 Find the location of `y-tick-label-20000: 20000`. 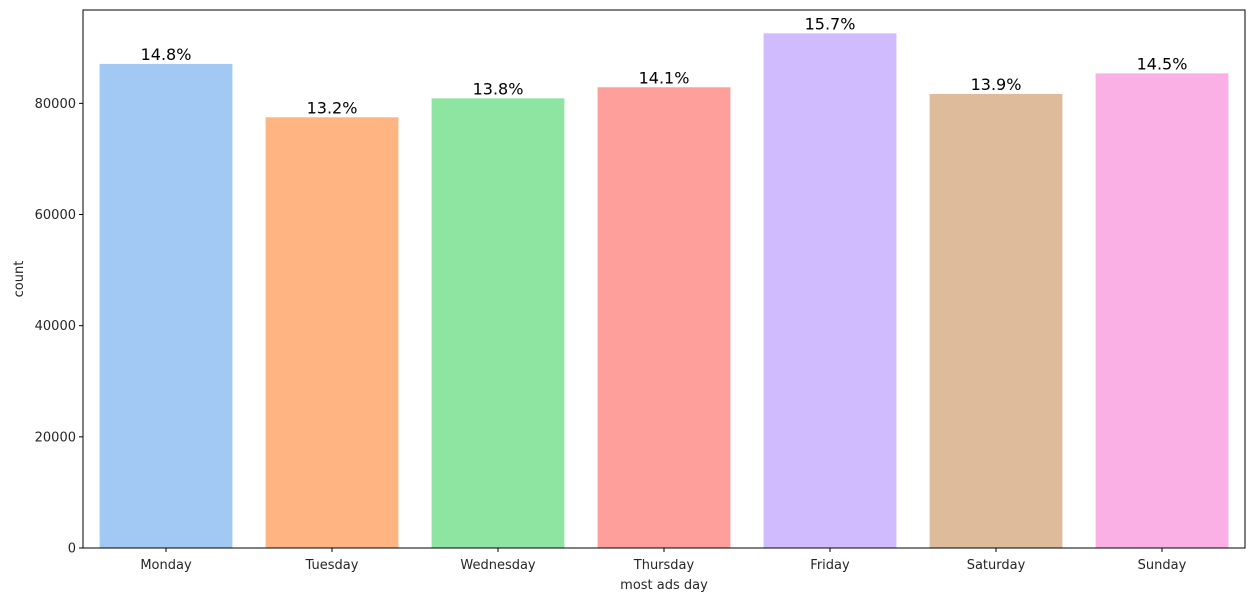

y-tick-label-20000: 20000 is located at coordinates (55, 437).